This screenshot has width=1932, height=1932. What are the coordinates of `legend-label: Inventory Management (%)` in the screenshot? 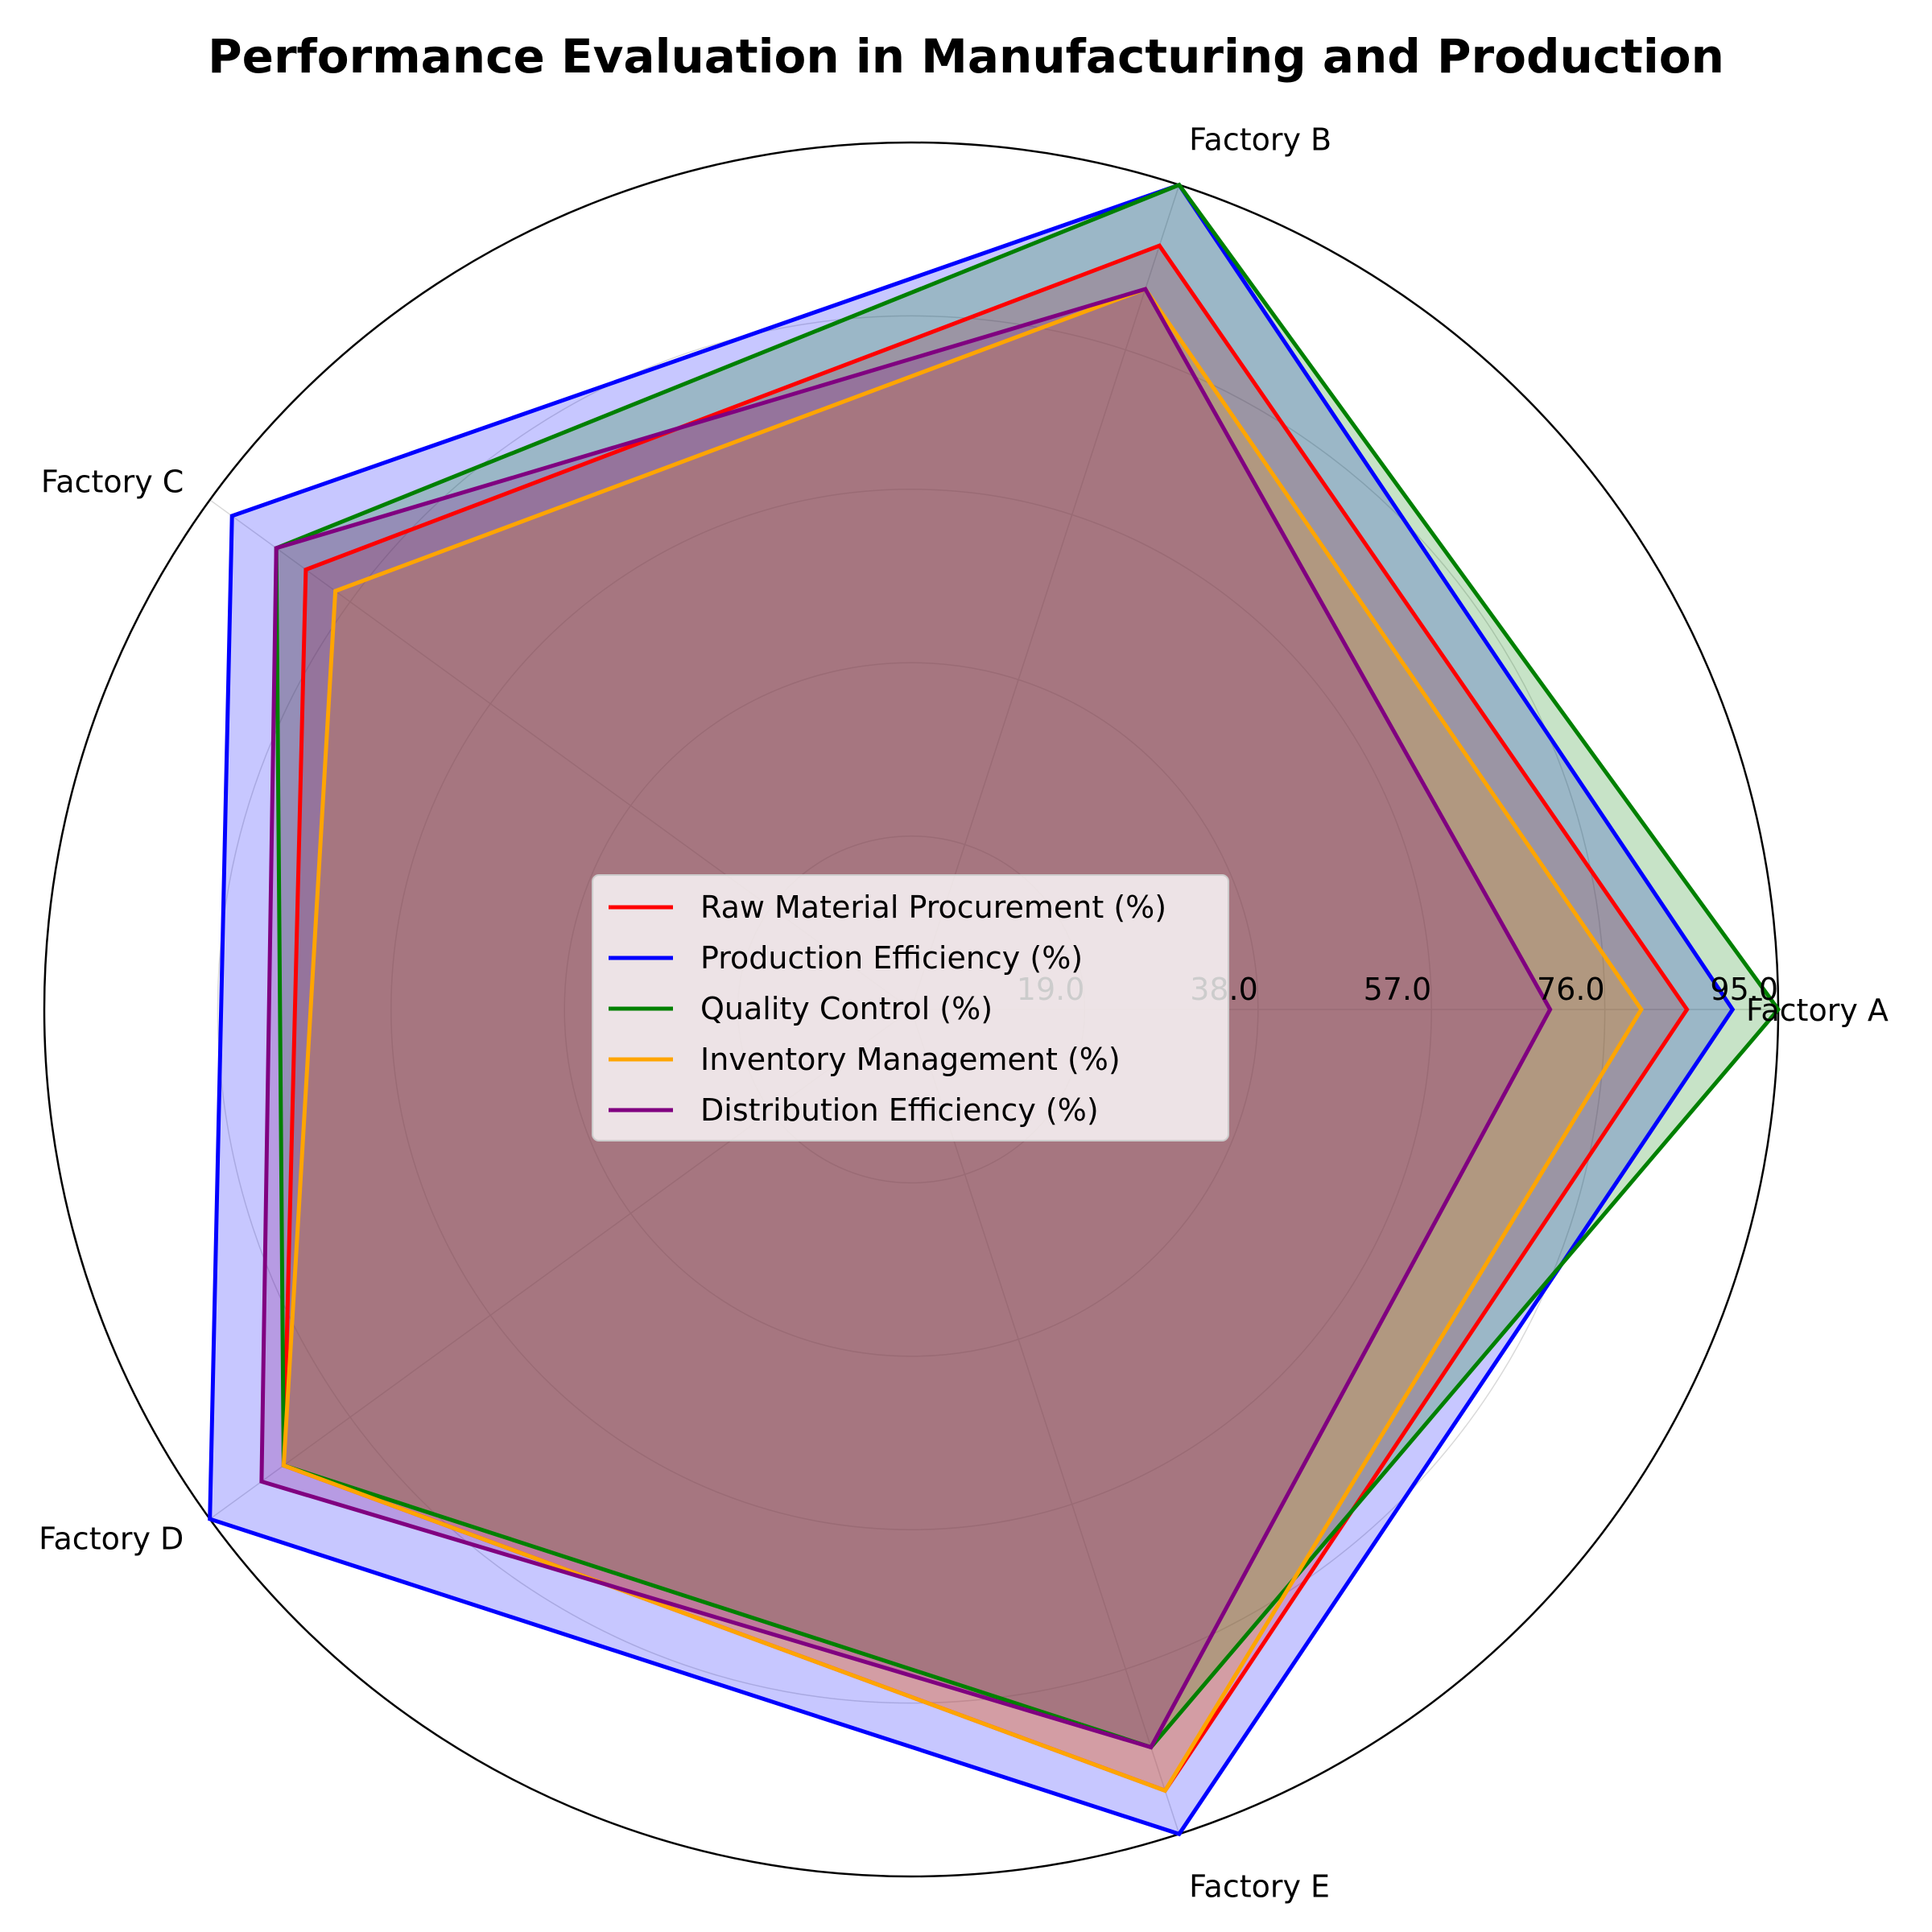 It's located at (910, 1059).